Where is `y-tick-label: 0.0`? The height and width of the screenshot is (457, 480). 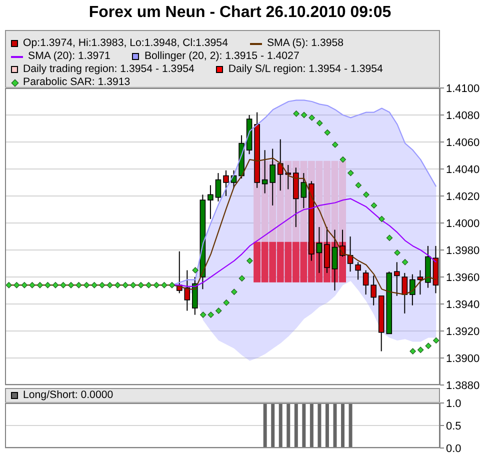 y-tick-label: 0.0 is located at coordinates (454, 448).